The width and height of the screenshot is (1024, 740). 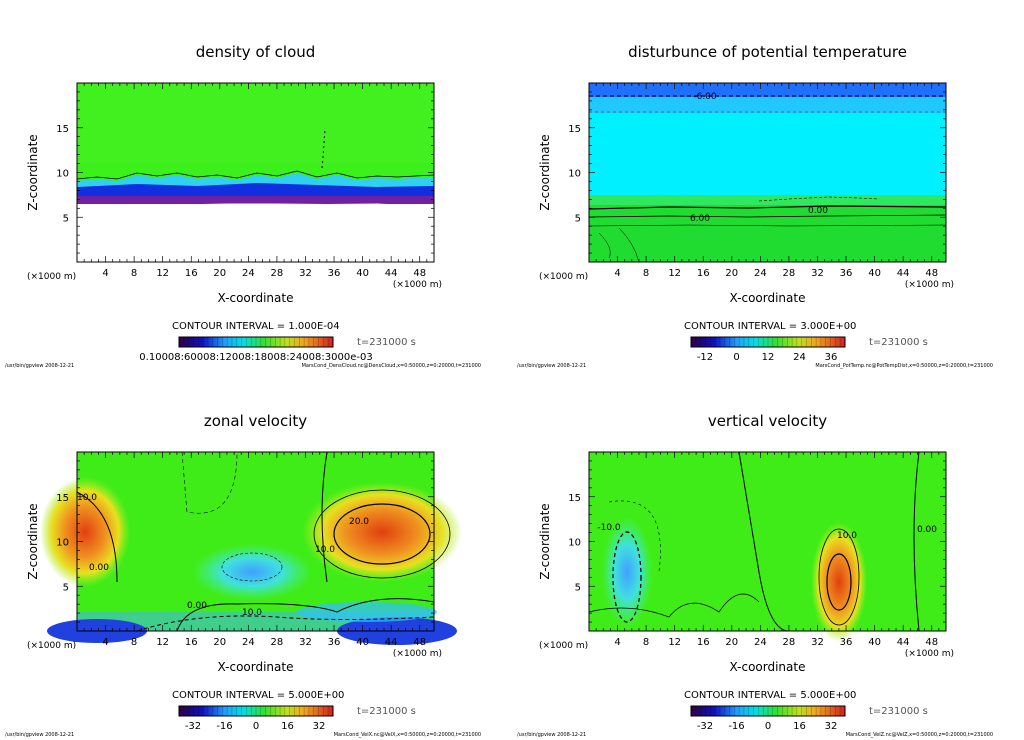 What do you see at coordinates (255, 421) in the screenshot?
I see `chart-title: zonal velocity` at bounding box center [255, 421].